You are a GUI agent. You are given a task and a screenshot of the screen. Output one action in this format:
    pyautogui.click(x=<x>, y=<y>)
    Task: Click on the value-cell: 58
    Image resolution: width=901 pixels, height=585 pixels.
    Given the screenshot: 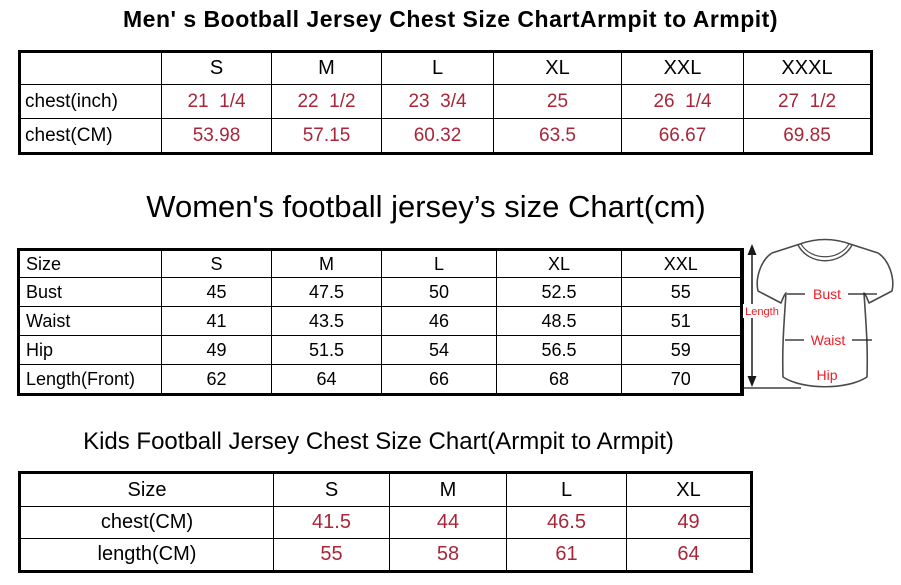 What is the action you would take?
    pyautogui.click(x=448, y=555)
    